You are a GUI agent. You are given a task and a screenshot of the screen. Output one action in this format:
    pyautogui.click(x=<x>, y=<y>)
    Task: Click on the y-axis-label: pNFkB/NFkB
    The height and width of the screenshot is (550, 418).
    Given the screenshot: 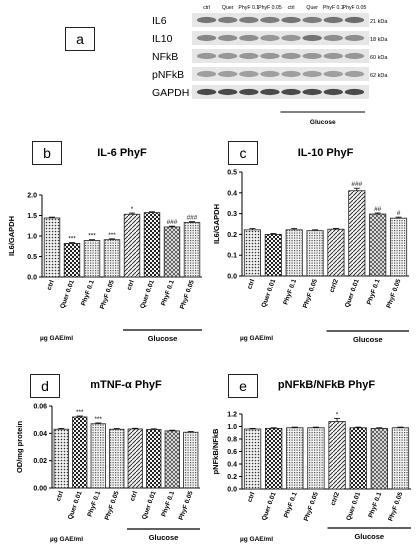 What is the action you would take?
    pyautogui.click(x=215, y=451)
    